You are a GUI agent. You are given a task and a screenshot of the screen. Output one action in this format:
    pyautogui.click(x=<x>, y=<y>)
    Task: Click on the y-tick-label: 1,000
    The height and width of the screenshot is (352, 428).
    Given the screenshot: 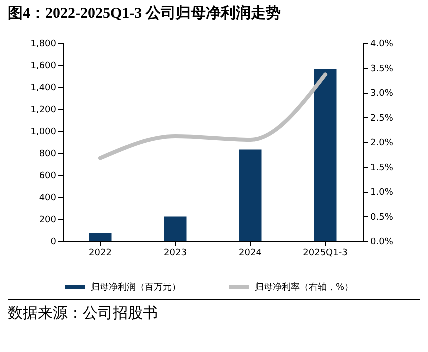 What is the action you would take?
    pyautogui.click(x=43, y=133)
    